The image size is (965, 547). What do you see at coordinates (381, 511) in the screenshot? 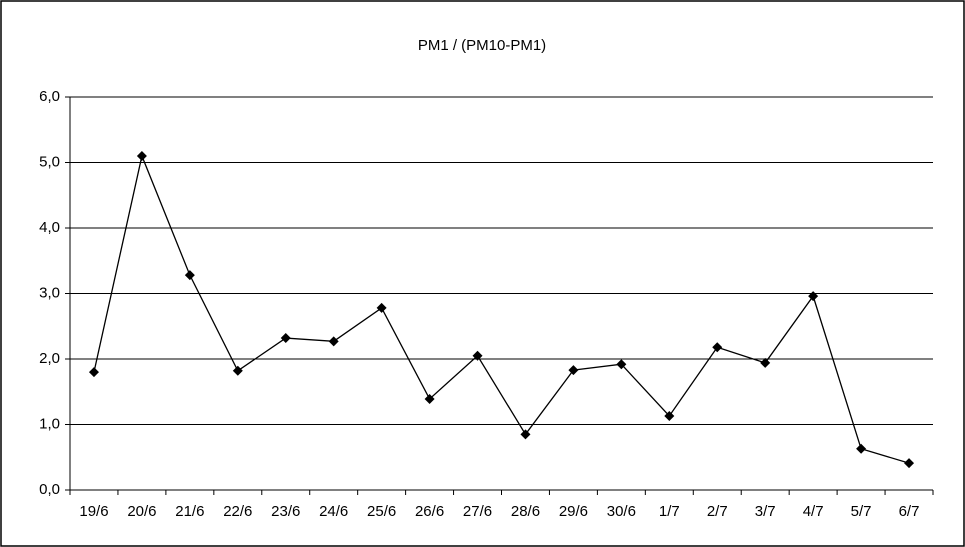
I see `x-tick-label: 25/6` at bounding box center [381, 511].